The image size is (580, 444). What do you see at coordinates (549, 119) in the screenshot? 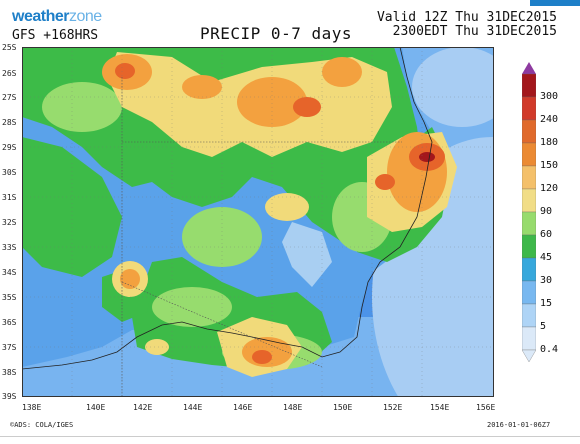
I see `legend-level-label: 240` at bounding box center [549, 119].